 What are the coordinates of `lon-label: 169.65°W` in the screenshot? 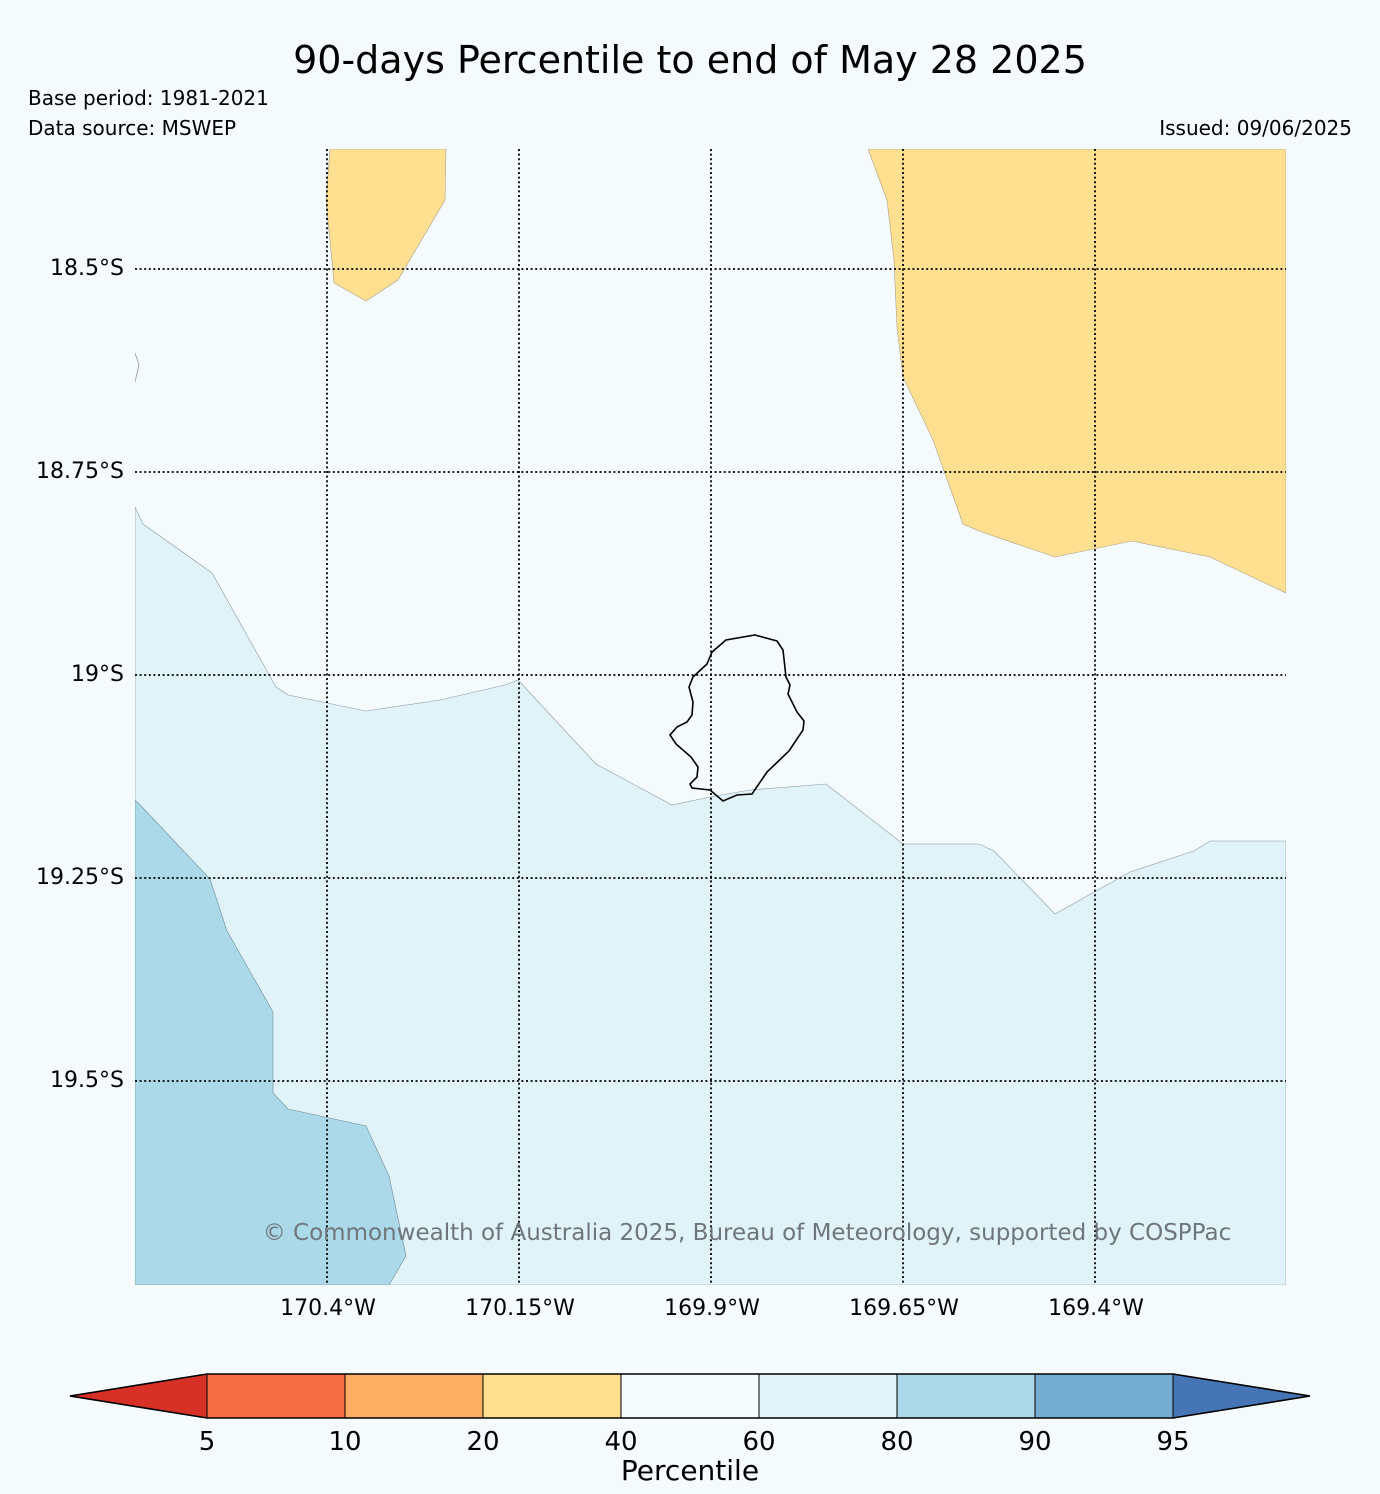 It's located at (904, 1308).